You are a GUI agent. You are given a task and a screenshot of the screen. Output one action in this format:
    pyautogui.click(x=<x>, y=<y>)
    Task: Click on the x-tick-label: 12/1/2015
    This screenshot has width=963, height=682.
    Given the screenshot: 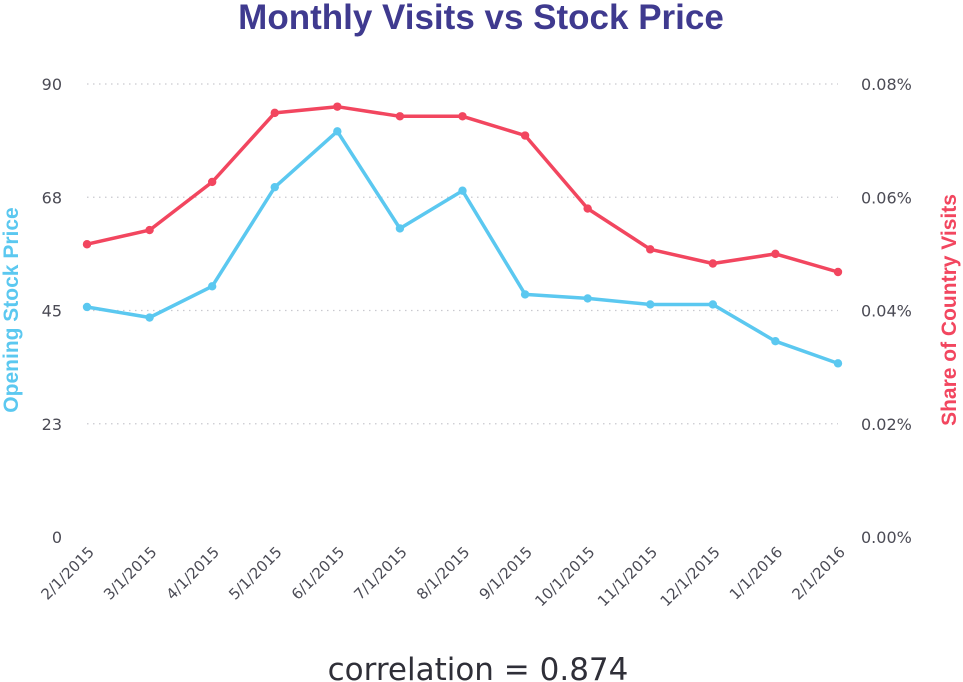 What is the action you would take?
    pyautogui.click(x=690, y=576)
    